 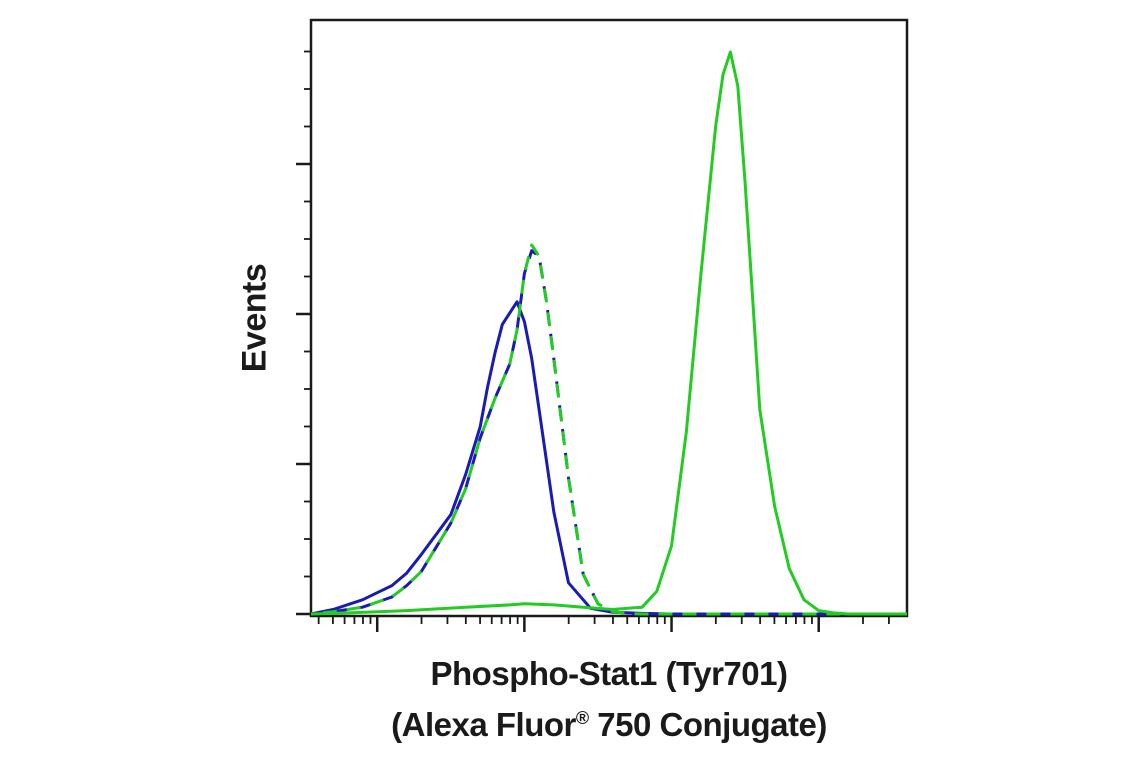 I want to click on registered-mark: ®, so click(x=582, y=718).